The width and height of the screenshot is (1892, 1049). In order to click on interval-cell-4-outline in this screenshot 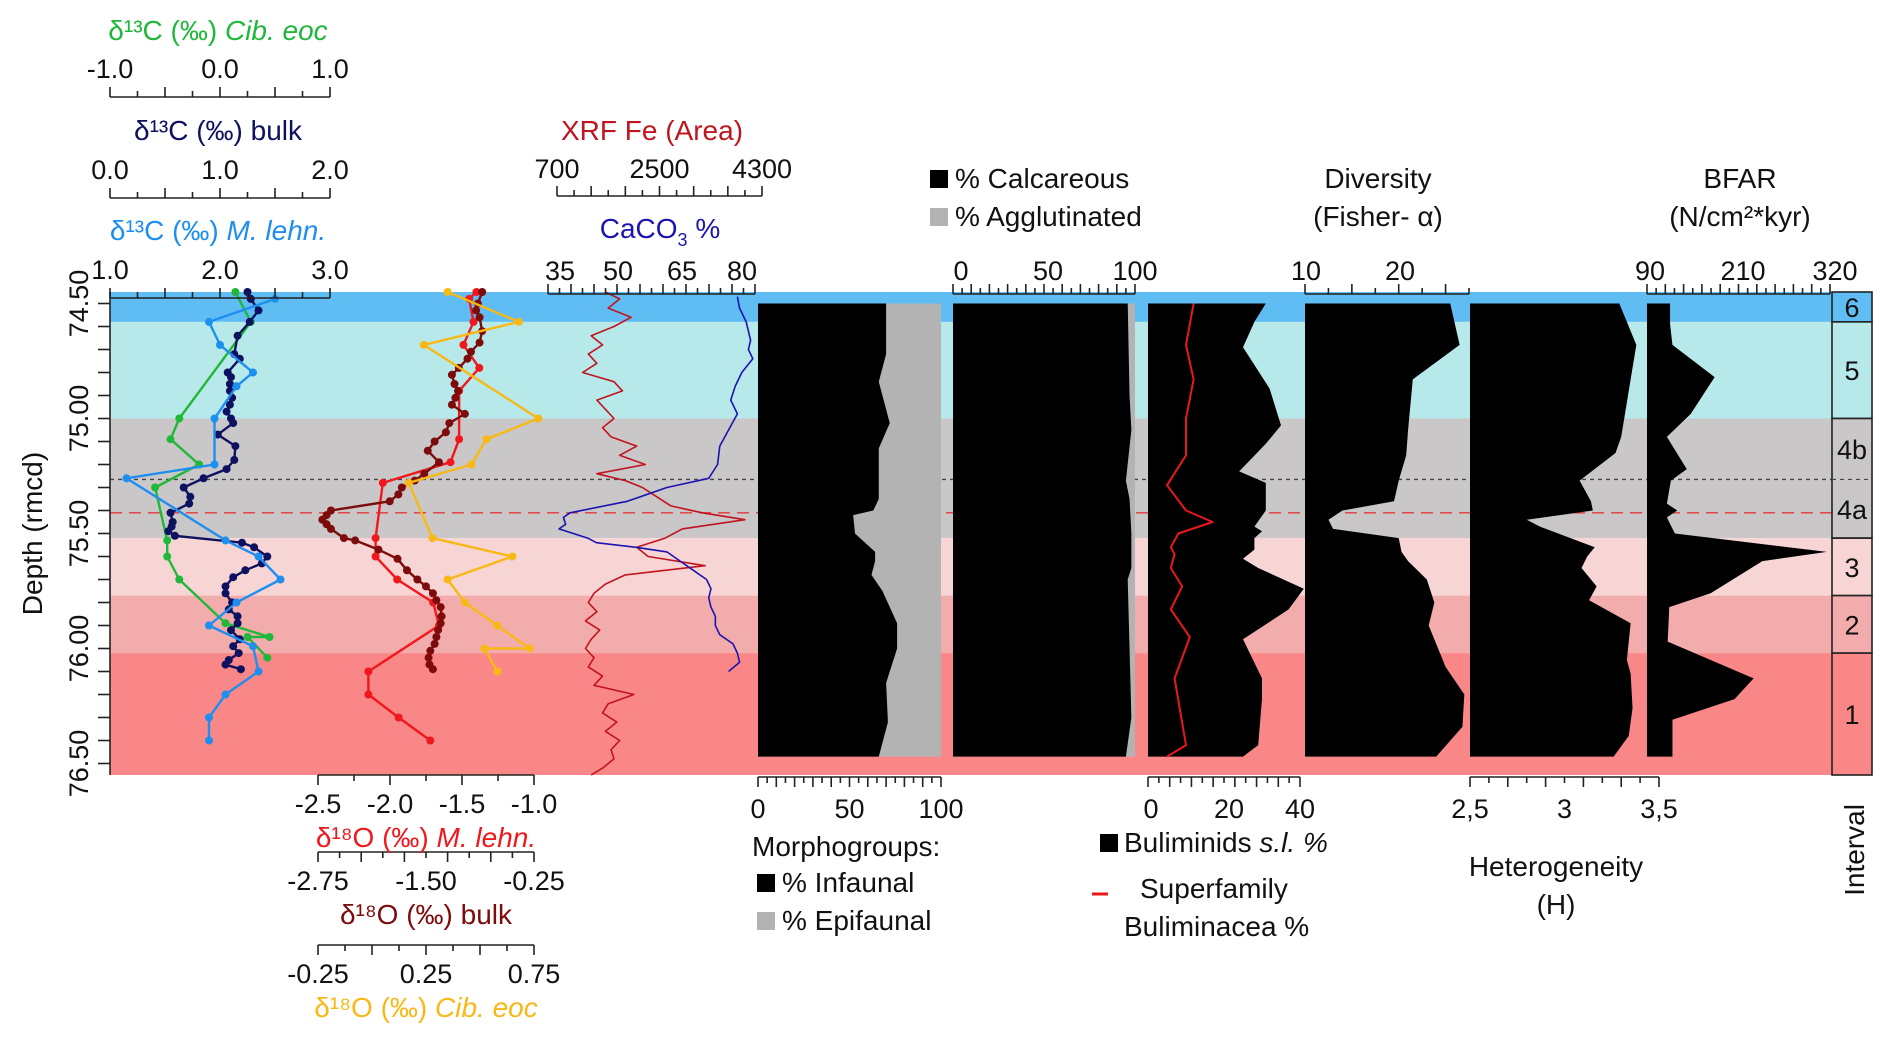, I will do `click(1852, 478)`.